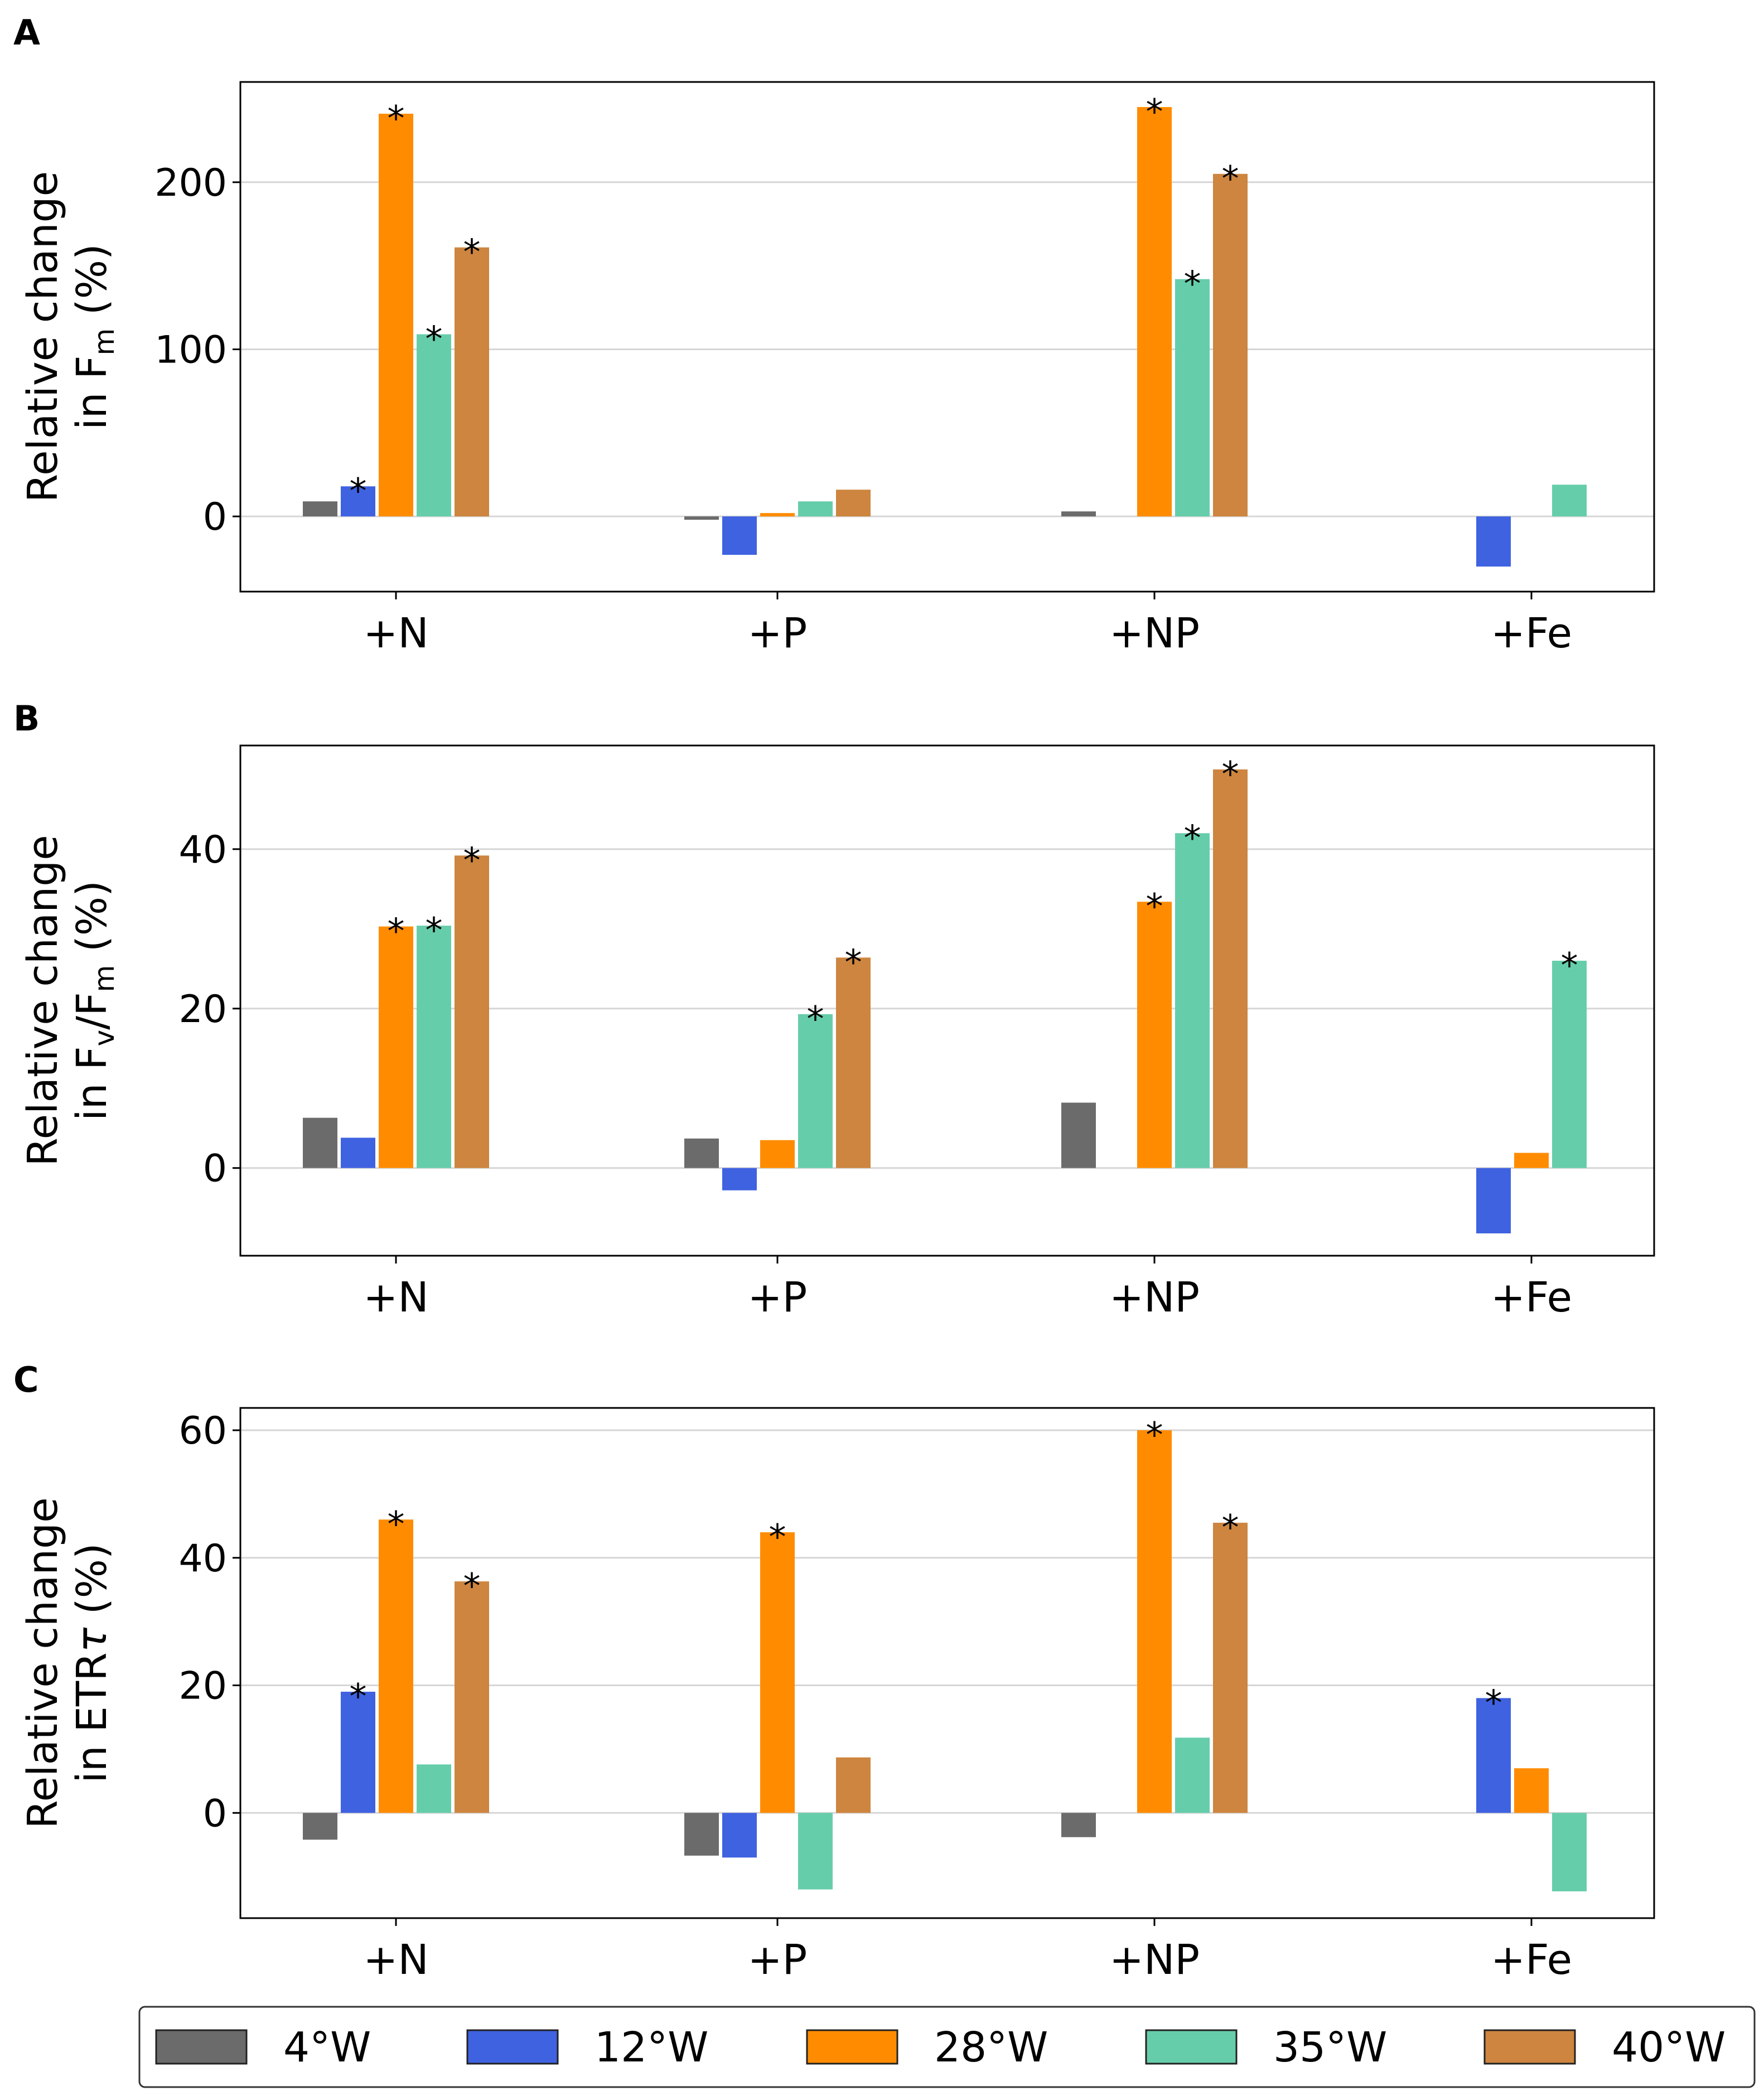  Describe the element at coordinates (26, 719) in the screenshot. I see `panel-letter: B` at that location.